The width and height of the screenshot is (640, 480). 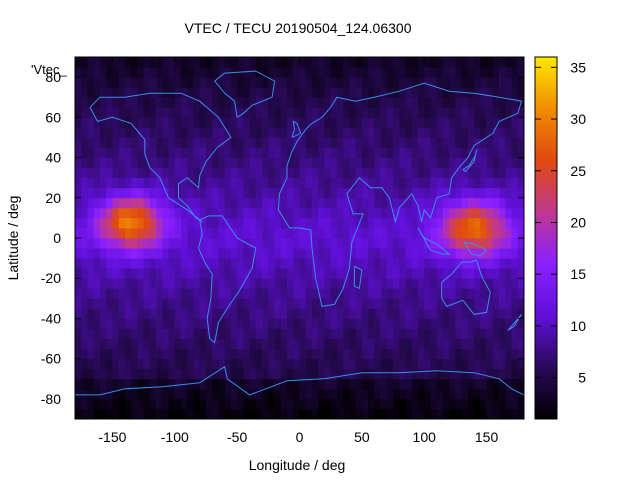 I want to click on coastline, so click(x=299, y=387).